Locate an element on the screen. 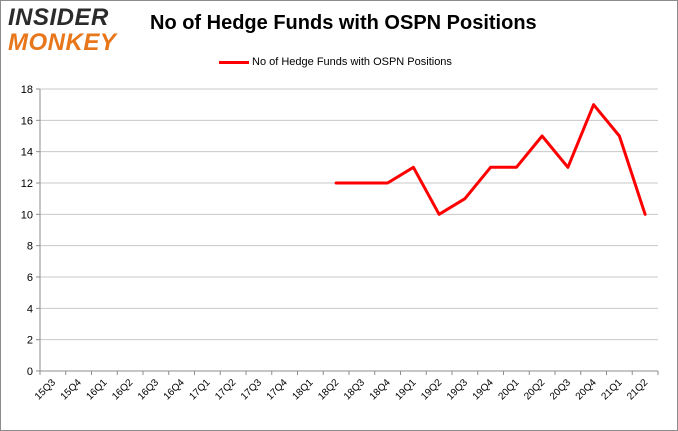 Image resolution: width=678 pixels, height=431 pixels. x-tick-label: 19Q1 is located at coordinates (405, 389).